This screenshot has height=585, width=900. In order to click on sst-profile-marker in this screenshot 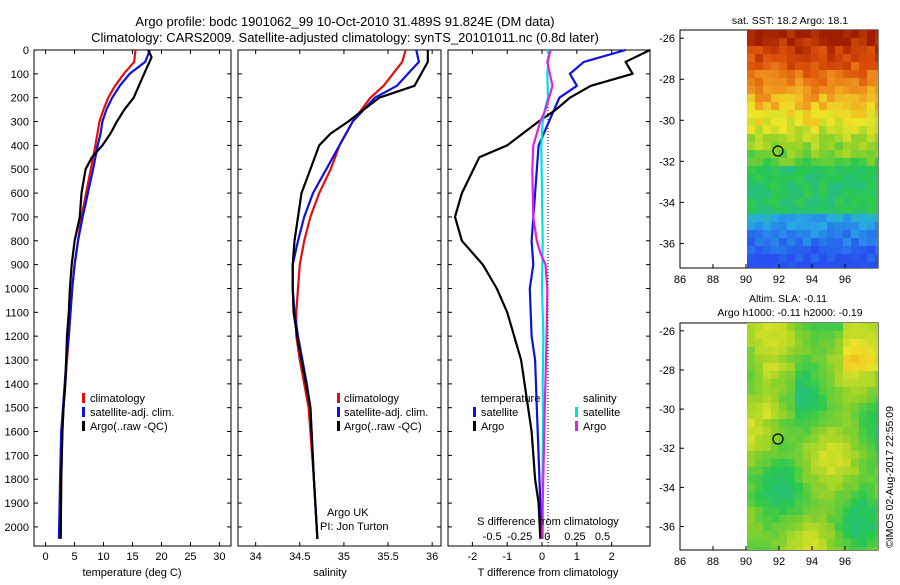, I will do `click(778, 151)`.